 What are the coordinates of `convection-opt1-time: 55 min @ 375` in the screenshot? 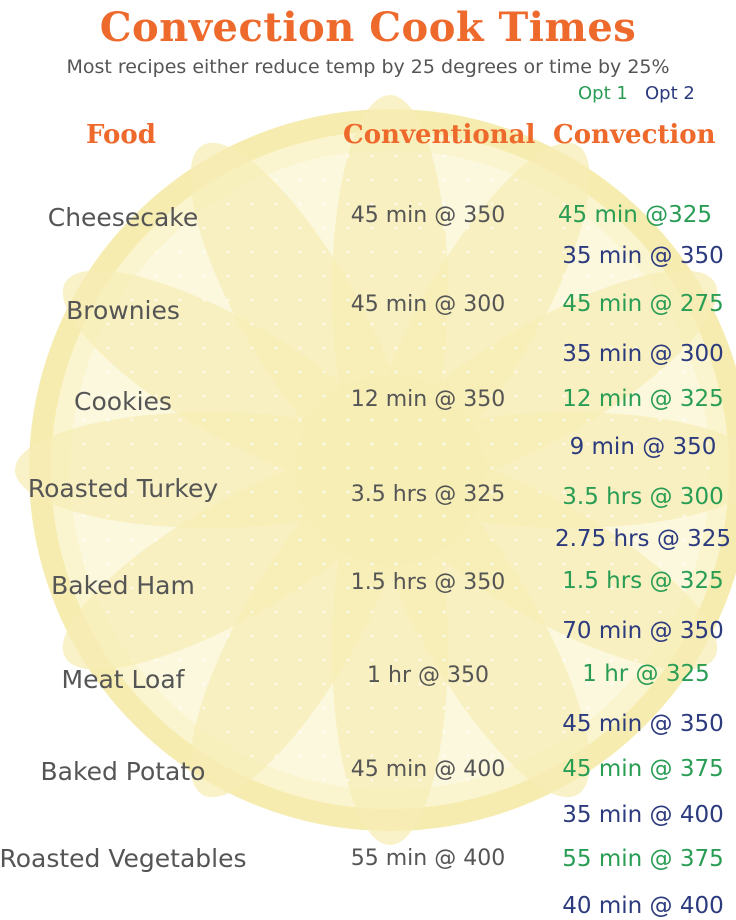 It's located at (643, 859).